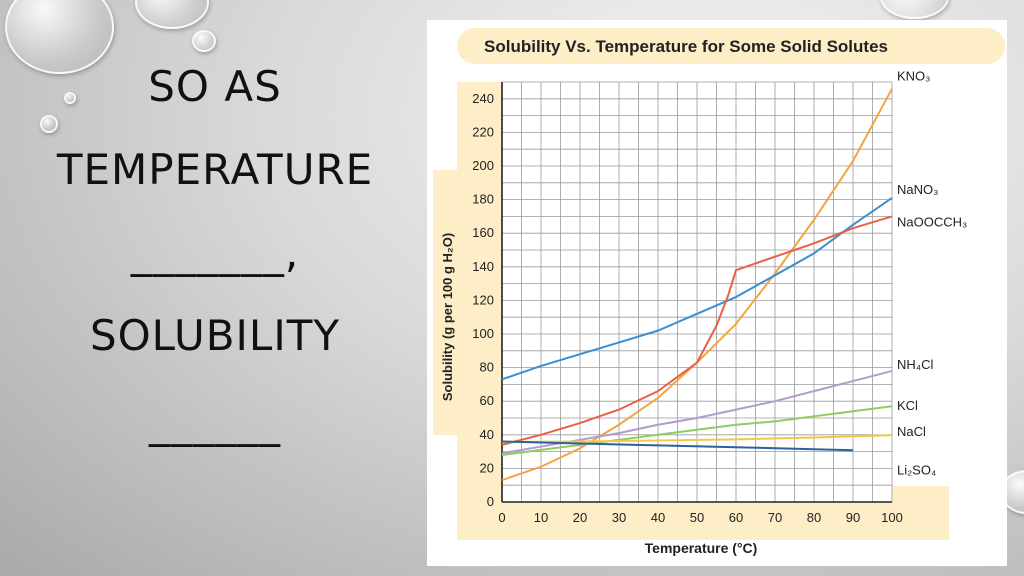 The width and height of the screenshot is (1024, 576). What do you see at coordinates (580, 517) in the screenshot?
I see `x-tick-label: 20` at bounding box center [580, 517].